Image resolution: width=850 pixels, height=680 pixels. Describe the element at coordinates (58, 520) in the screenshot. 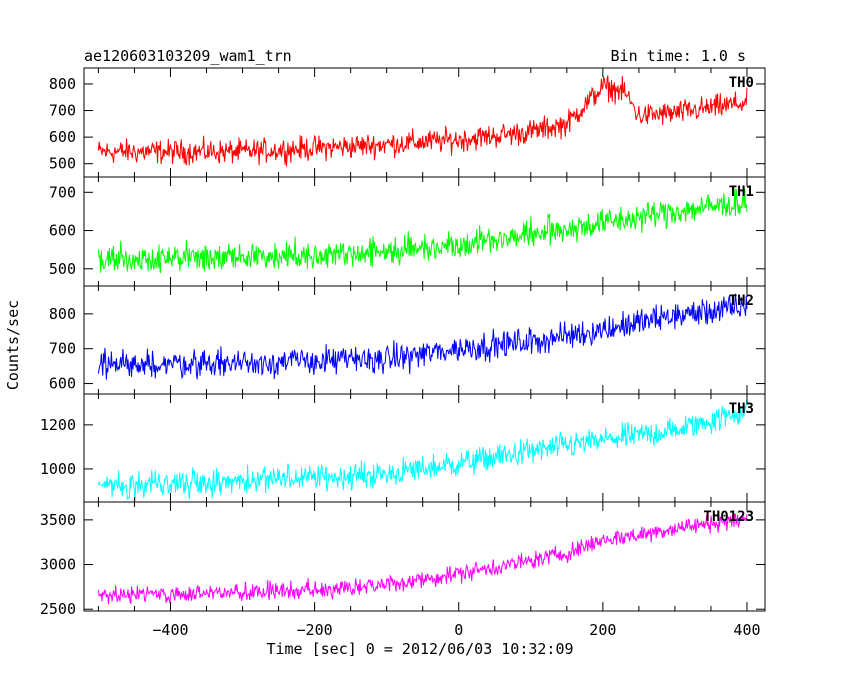

I see `y-tick-label: 3500` at that location.